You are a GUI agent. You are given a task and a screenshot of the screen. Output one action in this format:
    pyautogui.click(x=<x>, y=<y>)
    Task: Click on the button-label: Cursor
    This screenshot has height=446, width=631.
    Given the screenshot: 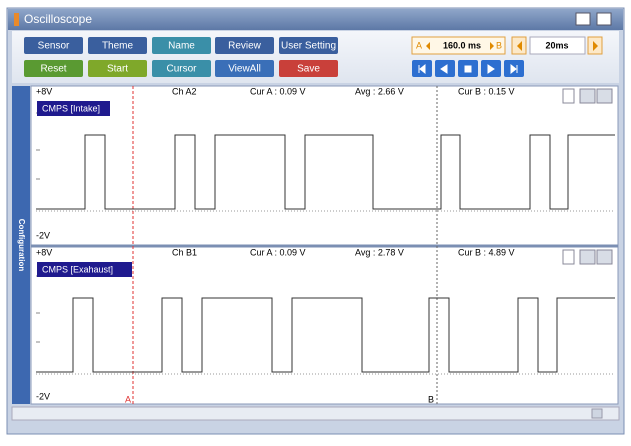 What is the action you would take?
    pyautogui.click(x=181, y=69)
    